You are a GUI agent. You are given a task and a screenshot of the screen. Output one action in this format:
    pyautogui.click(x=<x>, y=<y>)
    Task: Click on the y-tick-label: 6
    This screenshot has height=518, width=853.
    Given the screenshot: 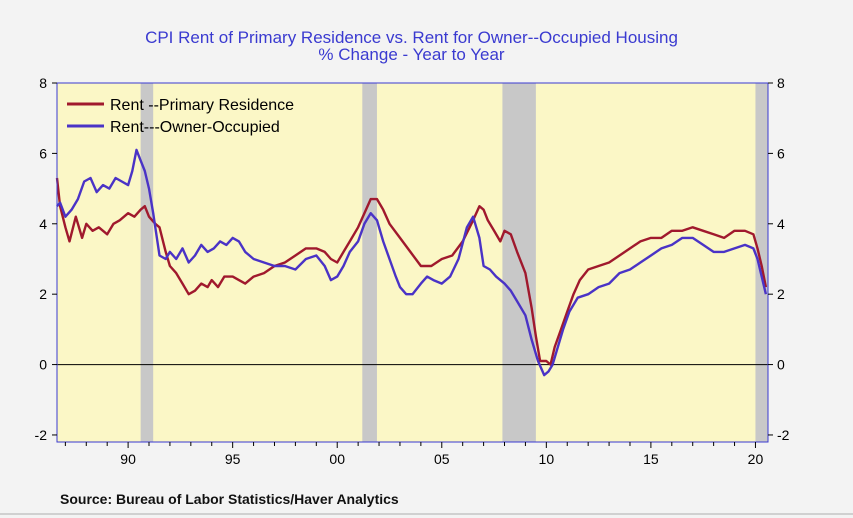 What is the action you would take?
    pyautogui.click(x=43, y=153)
    